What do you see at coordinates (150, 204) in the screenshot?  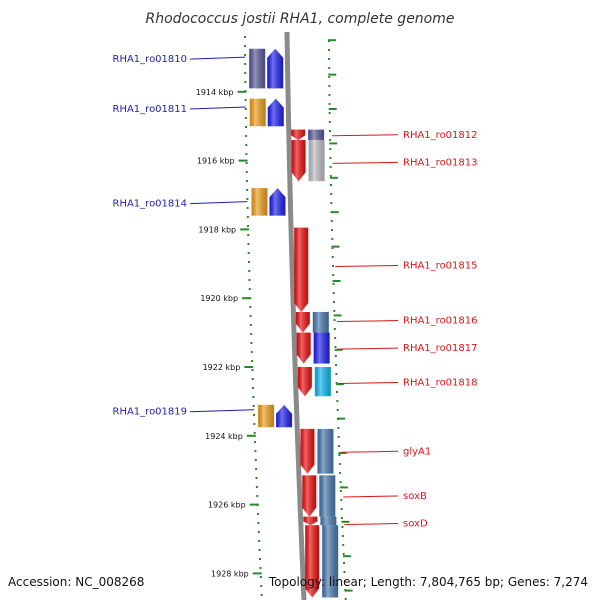 I see `gene-label: RHA1_ro01814` at bounding box center [150, 204].